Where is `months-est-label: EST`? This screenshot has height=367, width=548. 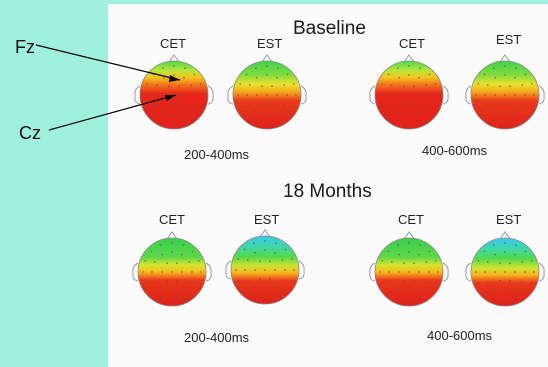
months-est-label: EST is located at coordinates (267, 219).